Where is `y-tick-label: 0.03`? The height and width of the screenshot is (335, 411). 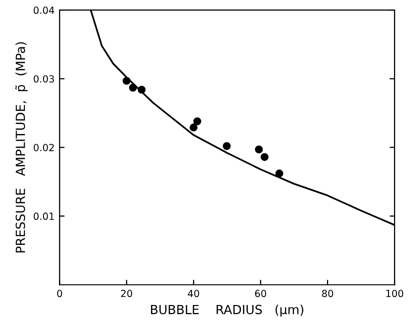
y-tick-label: 0.03 is located at coordinates (44, 79).